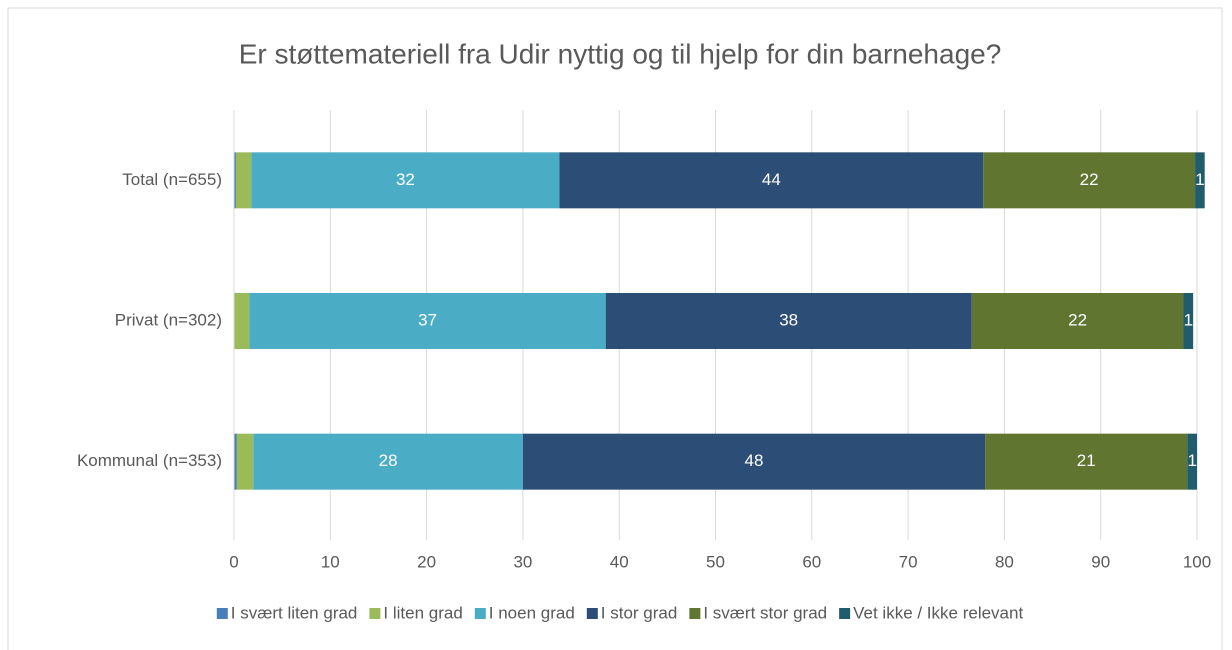  What do you see at coordinates (422, 612) in the screenshot?
I see `legend-label: I liten grad` at bounding box center [422, 612].